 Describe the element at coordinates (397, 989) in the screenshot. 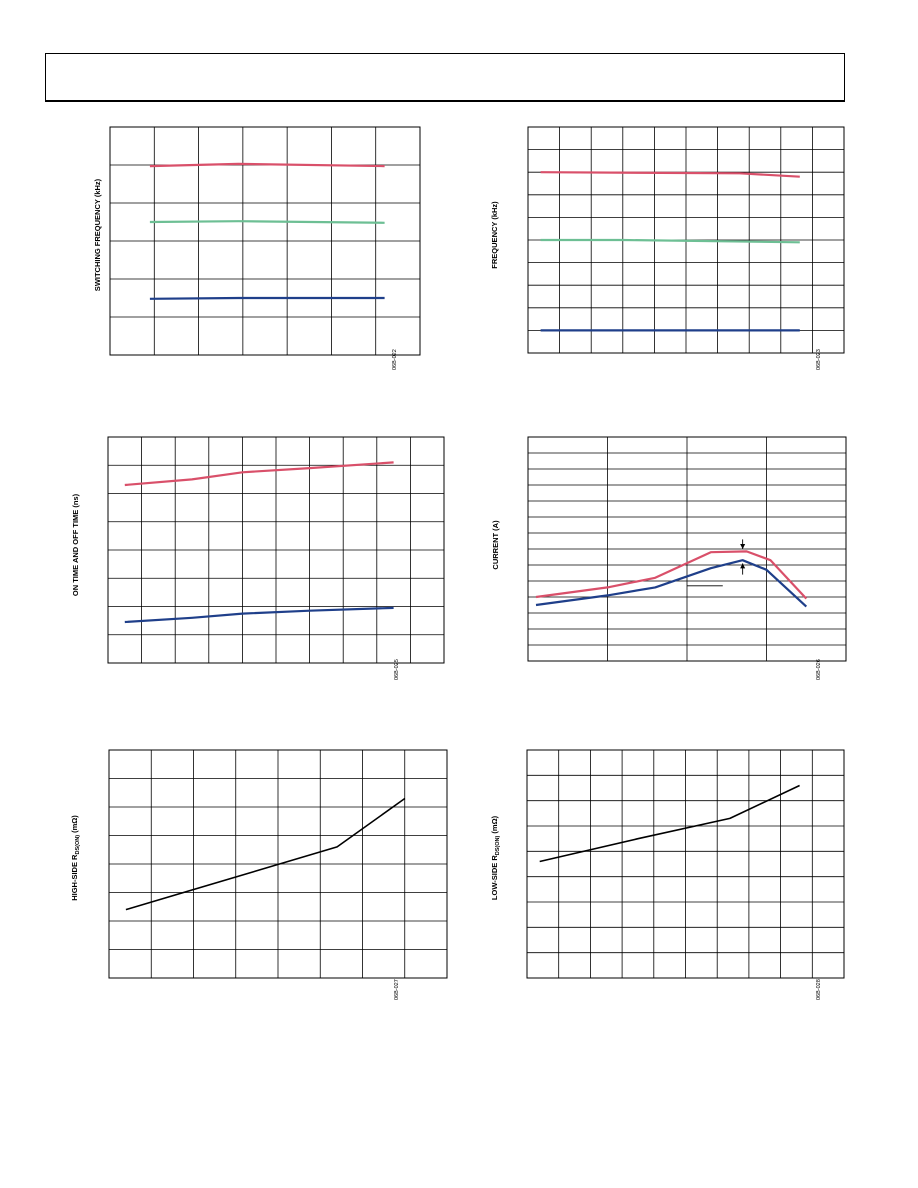

I see `figure-code: 06B-027` at that location.